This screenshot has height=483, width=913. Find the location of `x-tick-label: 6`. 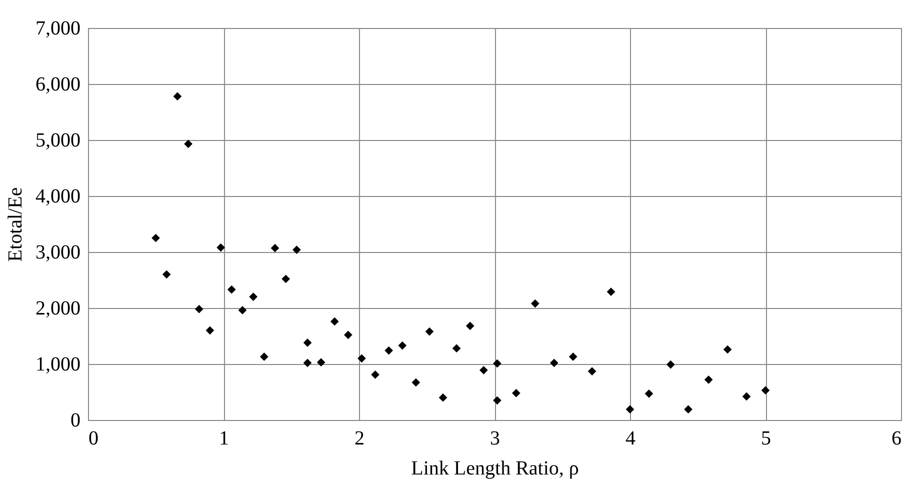

x-tick-label: 6 is located at coordinates (897, 439).